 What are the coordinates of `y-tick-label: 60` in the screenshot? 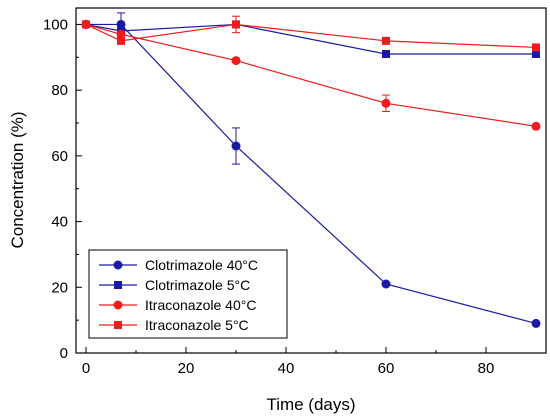 It's located at (59, 156).